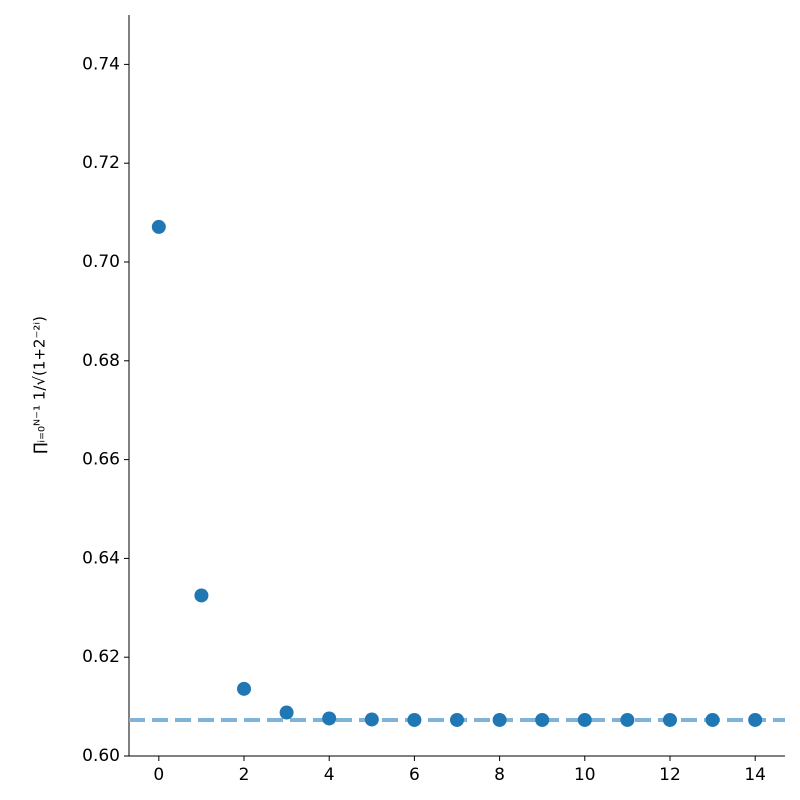 The height and width of the screenshot is (800, 800). What do you see at coordinates (101, 361) in the screenshot?
I see `y-tick-label: 0.68` at bounding box center [101, 361].